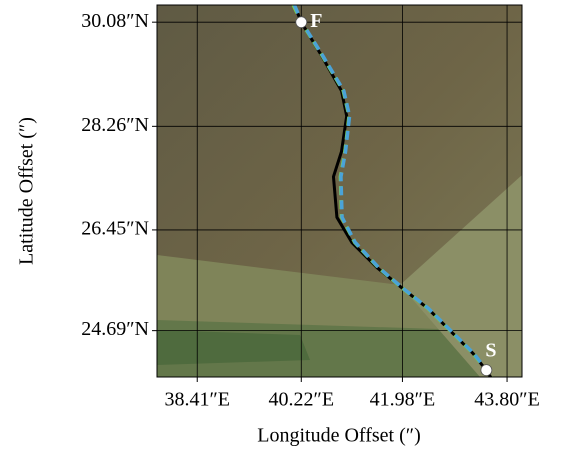 The image size is (566, 458). I want to click on endpoint-label: S, so click(490, 351).